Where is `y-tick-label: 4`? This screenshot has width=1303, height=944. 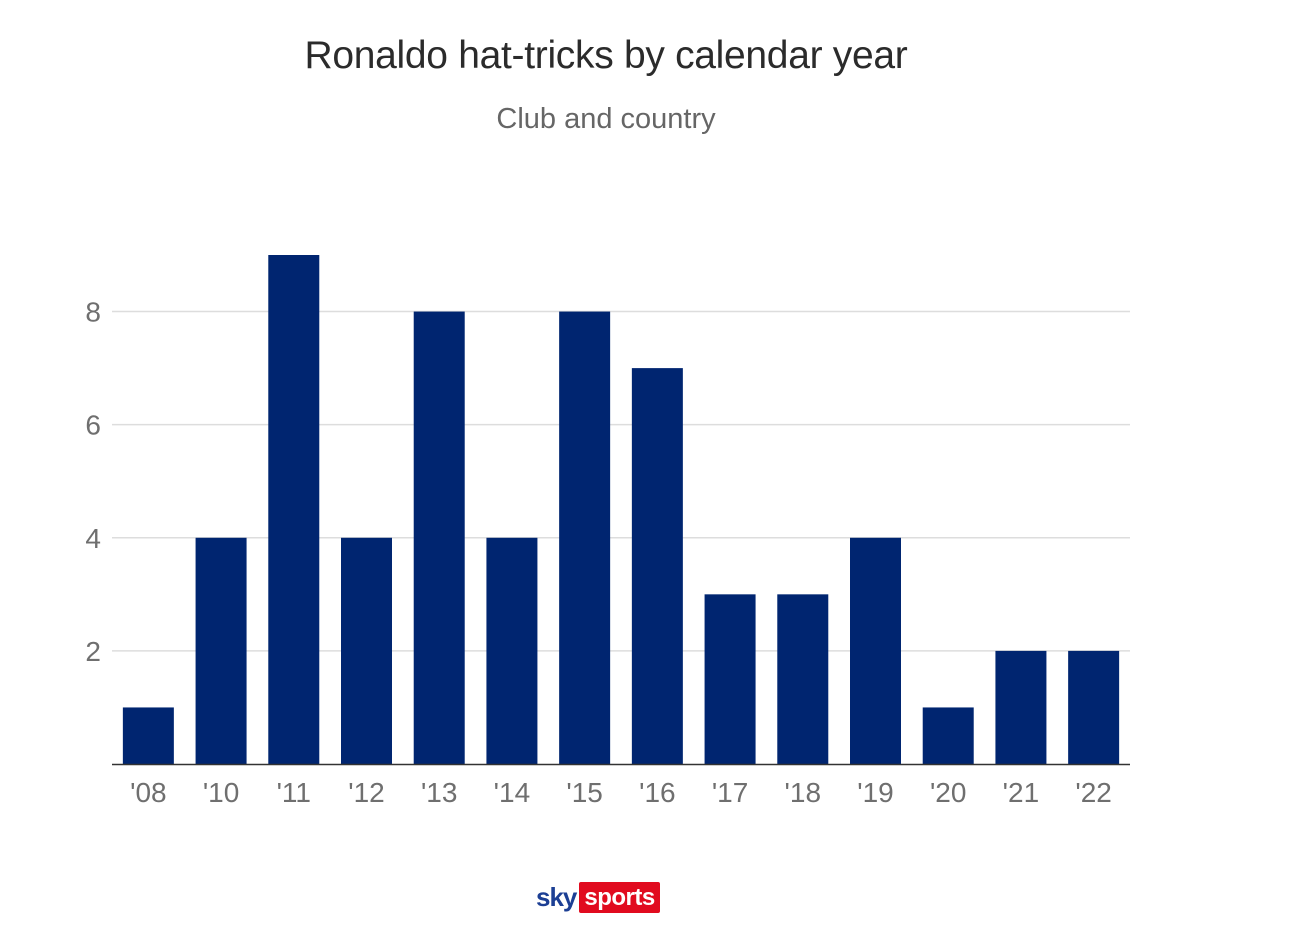
y-tick-label: 4 is located at coordinates (93, 538).